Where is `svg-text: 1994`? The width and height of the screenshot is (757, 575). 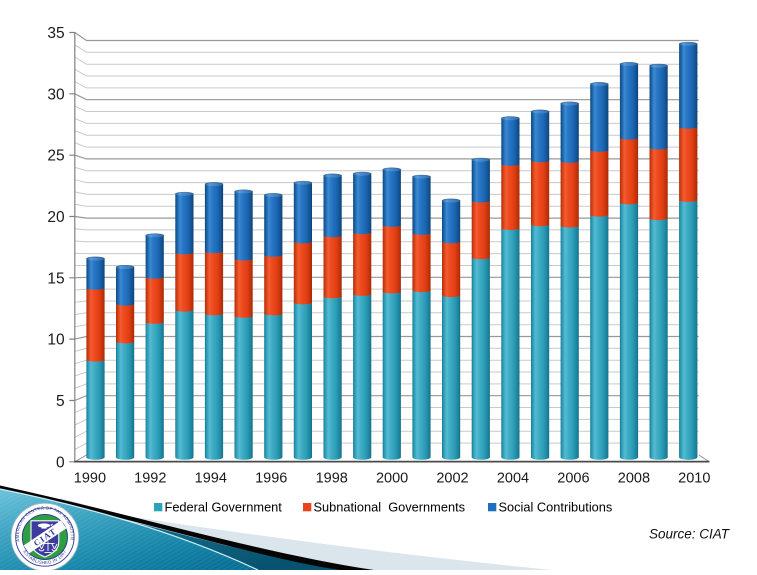 svg-text: 1994 is located at coordinates (211, 479).